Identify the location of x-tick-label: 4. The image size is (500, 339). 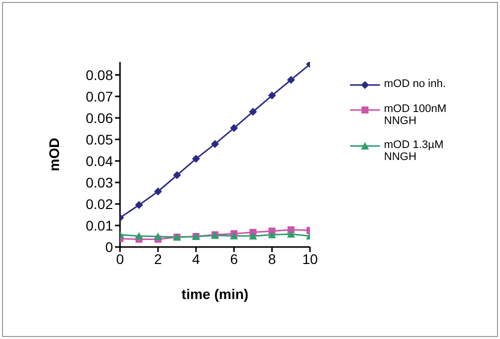
(196, 258).